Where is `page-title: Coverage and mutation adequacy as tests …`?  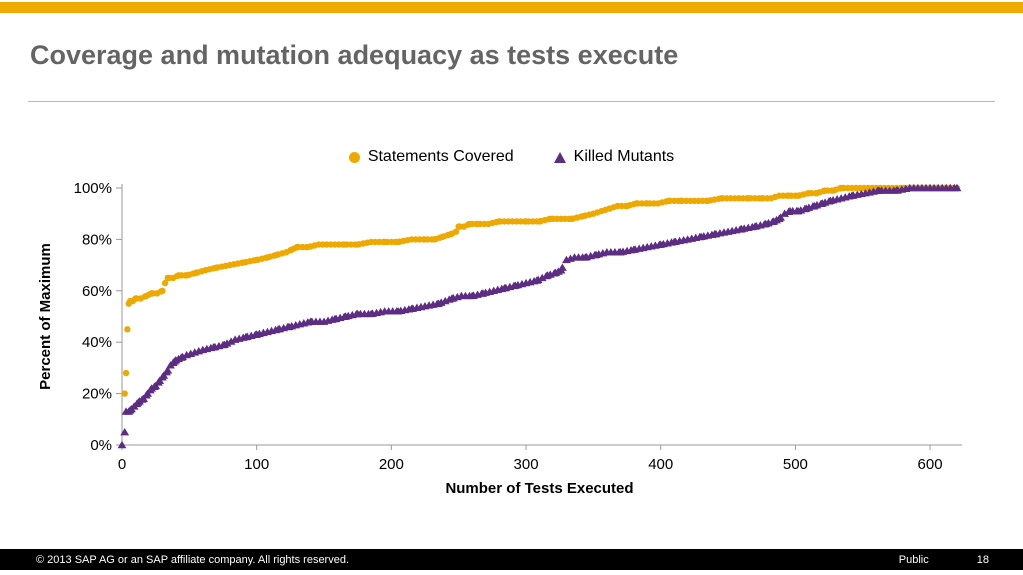
page-title: Coverage and mutation adequacy as tests … is located at coordinates (354, 55).